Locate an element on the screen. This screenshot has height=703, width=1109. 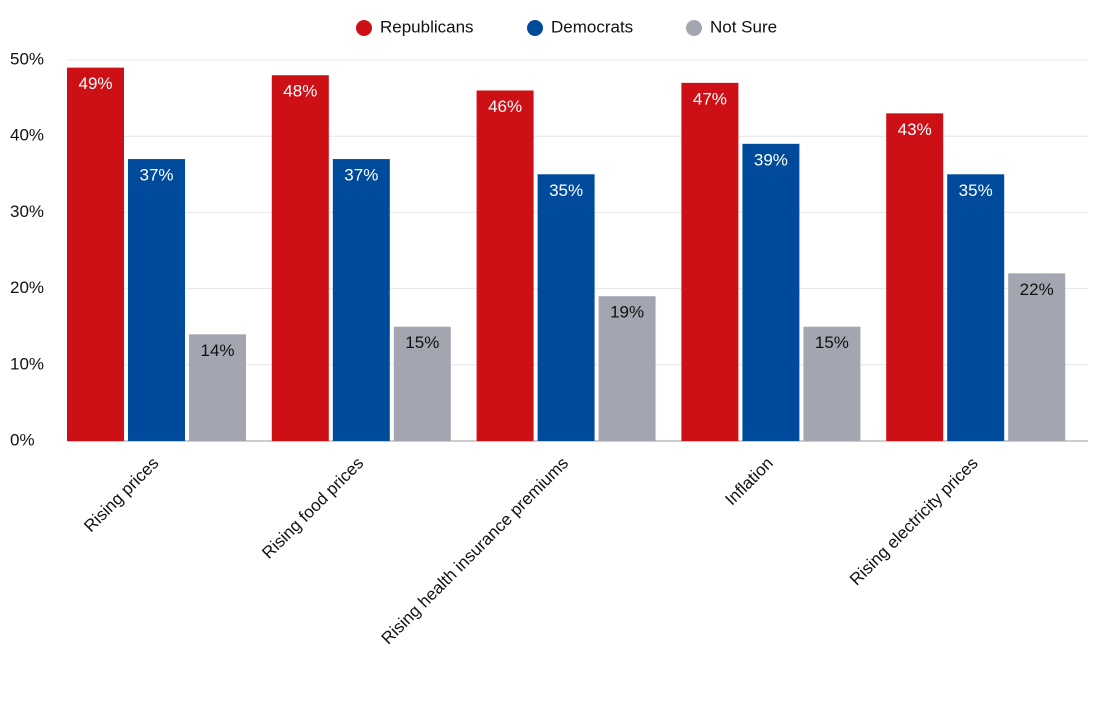
y-tick-label: 20% is located at coordinates (27, 287).